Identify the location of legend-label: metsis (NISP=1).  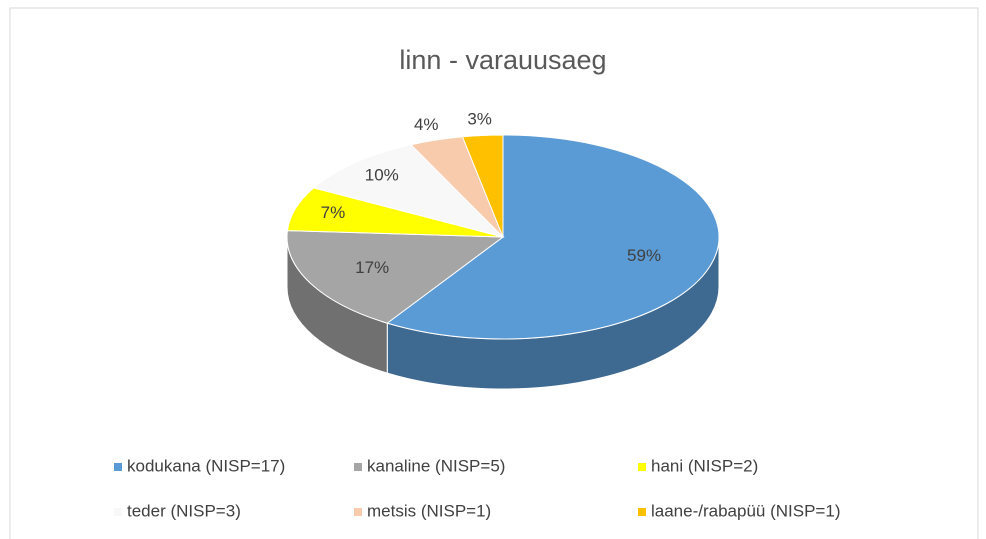
(429, 510).